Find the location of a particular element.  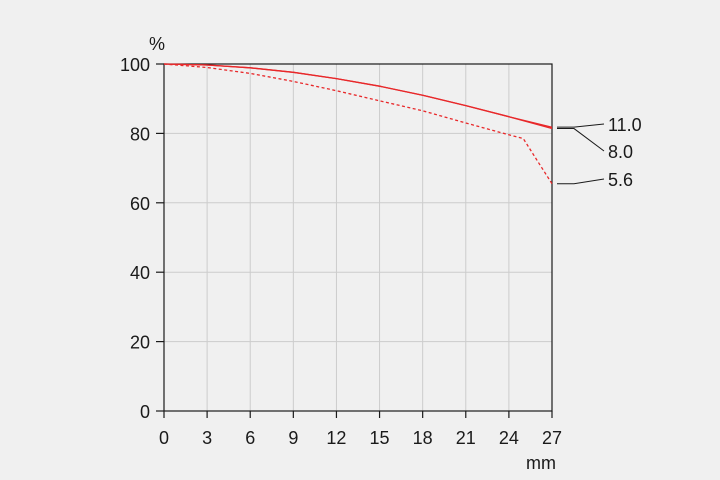

x-tick-label: 18 is located at coordinates (423, 438).